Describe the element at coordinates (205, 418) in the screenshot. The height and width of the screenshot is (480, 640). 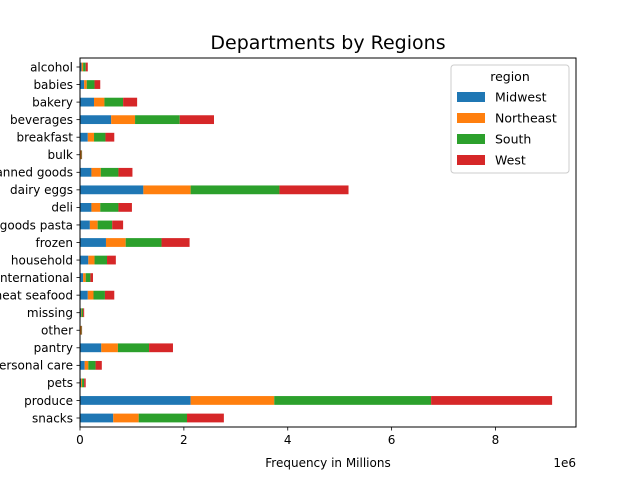
I see `bar-snacks-west` at that location.